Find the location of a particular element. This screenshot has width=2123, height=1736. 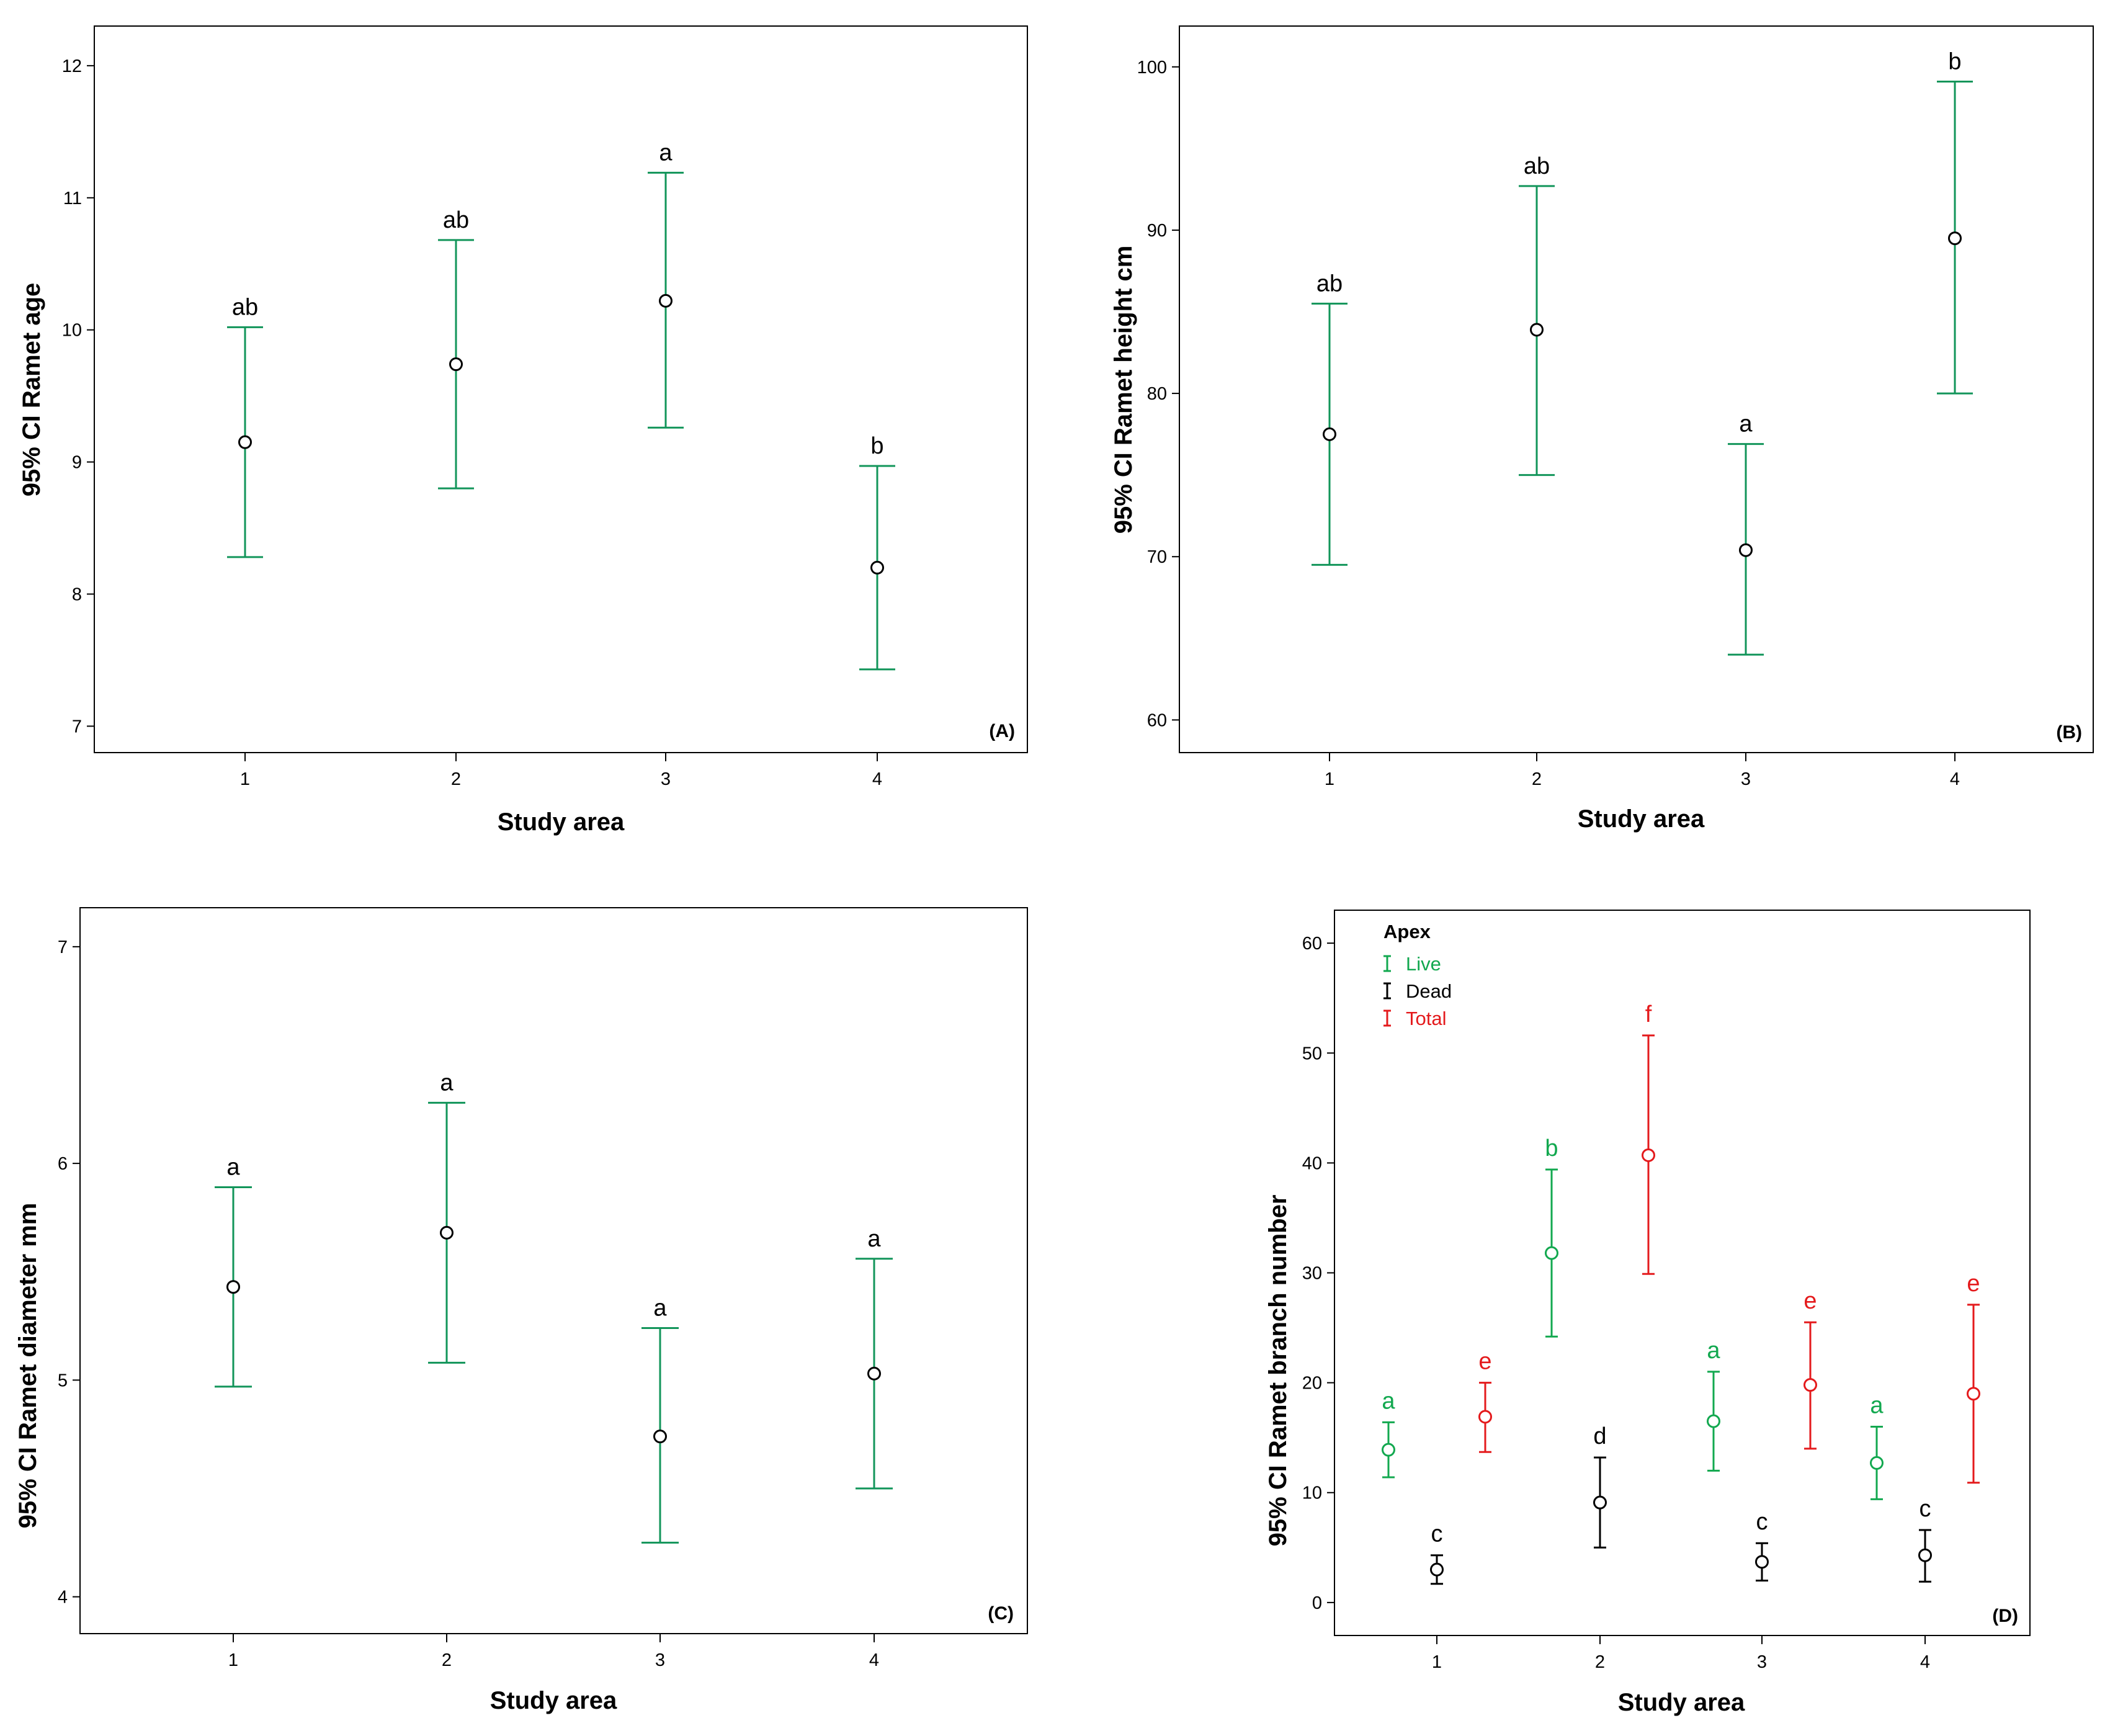

y-tick-label: 30 is located at coordinates (1312, 1274).